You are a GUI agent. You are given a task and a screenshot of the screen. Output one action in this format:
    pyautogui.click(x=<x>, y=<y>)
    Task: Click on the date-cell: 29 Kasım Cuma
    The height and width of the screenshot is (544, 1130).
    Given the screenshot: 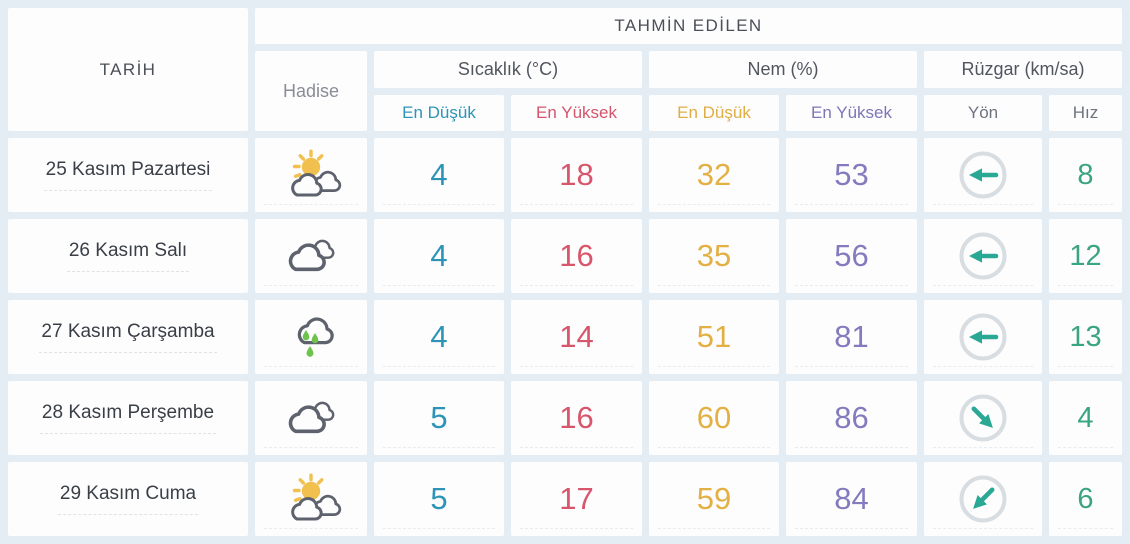 What is the action you would take?
    pyautogui.click(x=128, y=499)
    